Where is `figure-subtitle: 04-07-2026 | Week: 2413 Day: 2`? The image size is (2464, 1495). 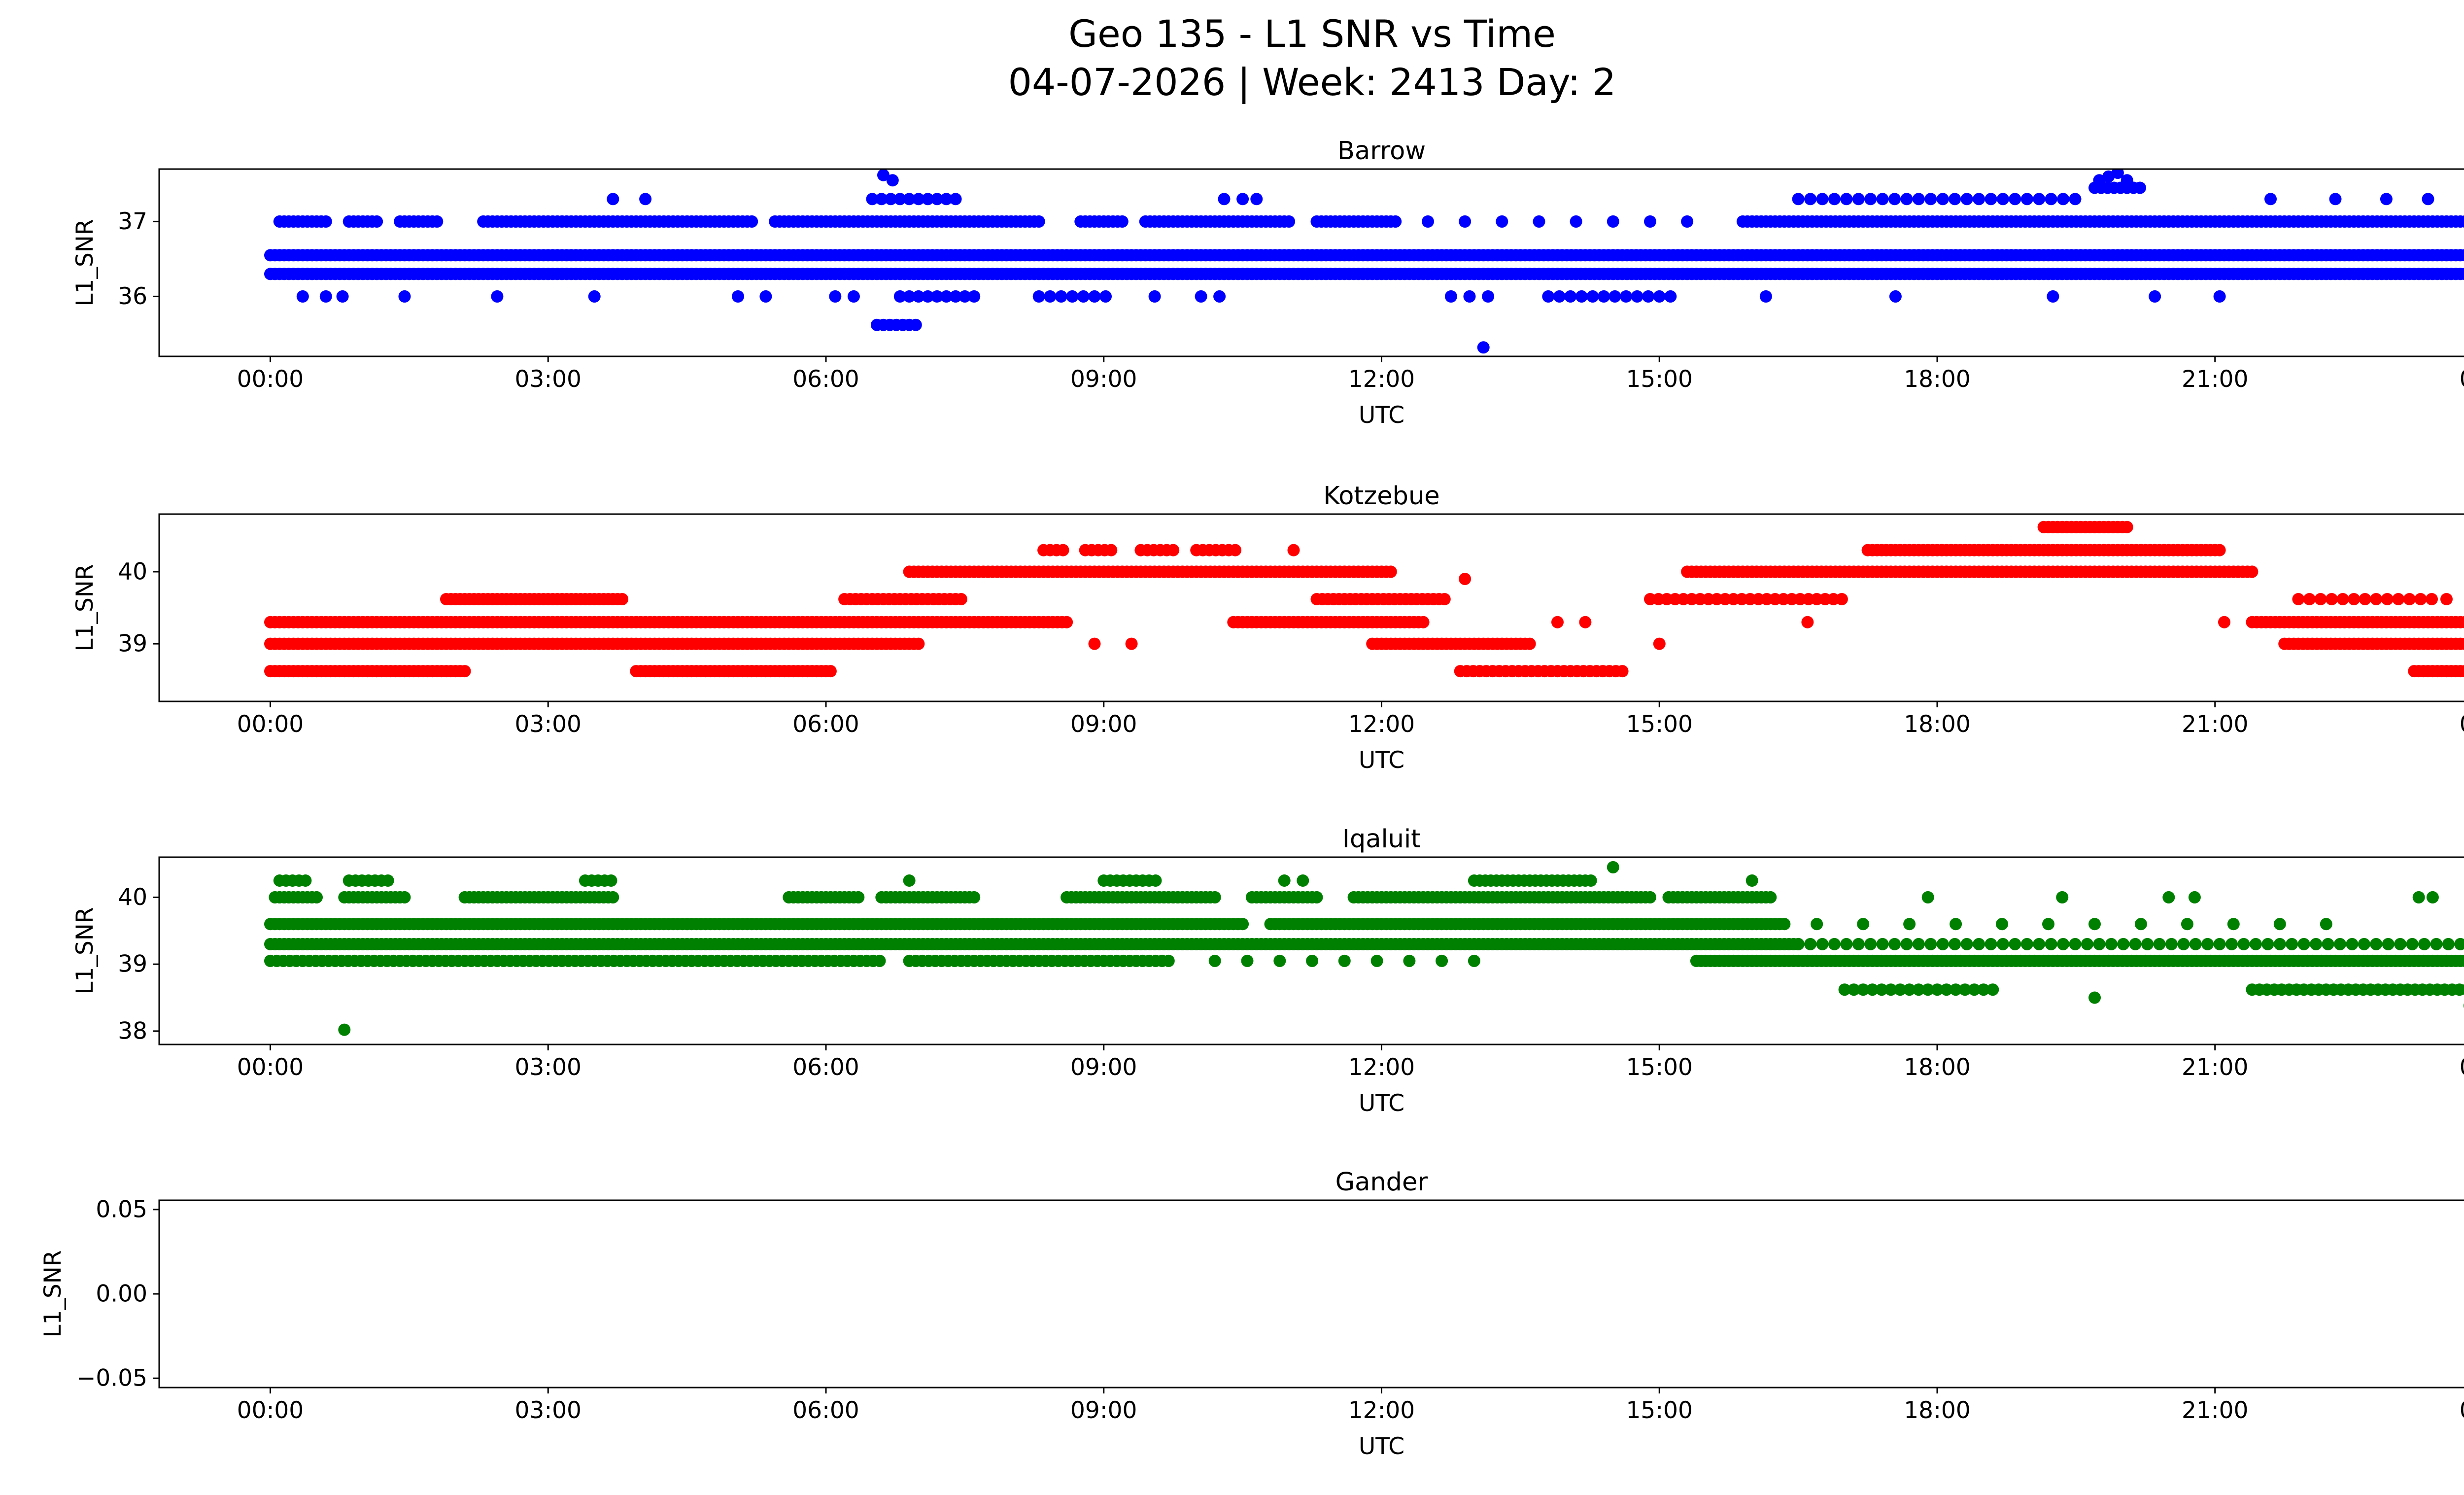 figure-subtitle: 04-07-2026 | Week: 2413 Day: 2 is located at coordinates (1312, 82).